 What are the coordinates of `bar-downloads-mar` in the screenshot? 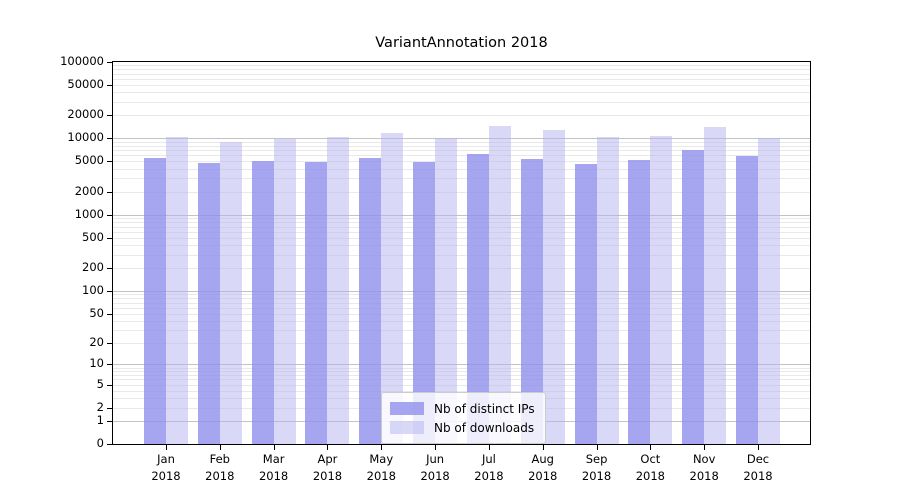 It's located at (284, 291).